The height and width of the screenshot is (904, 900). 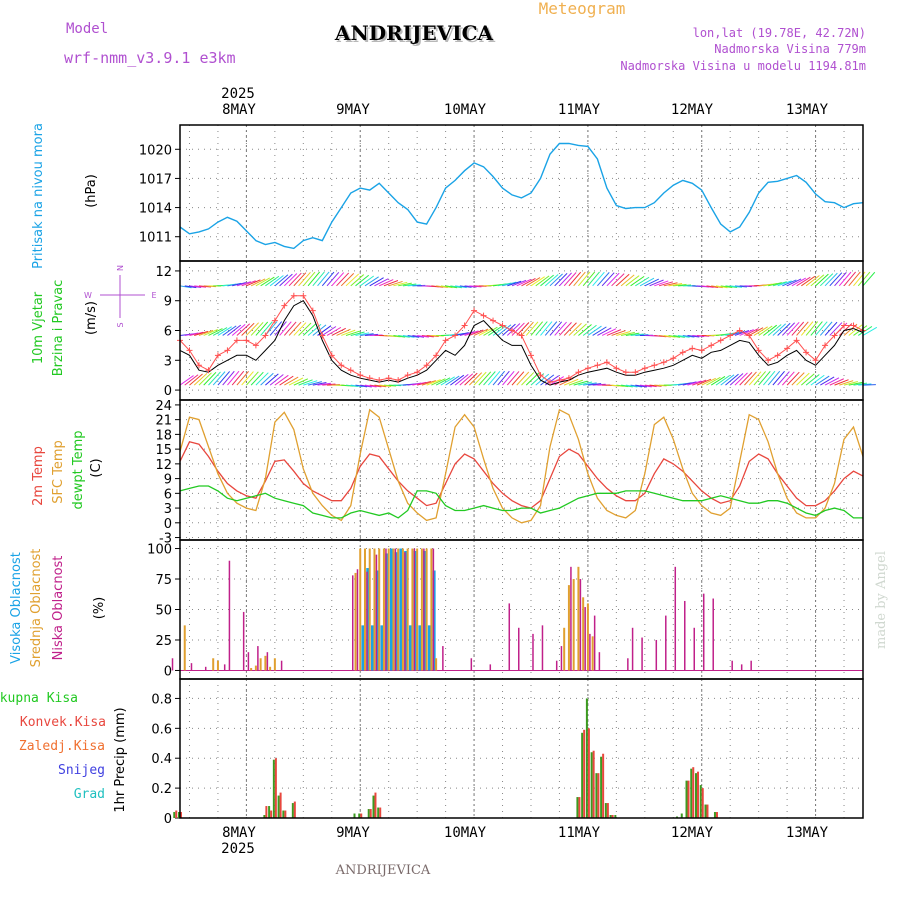 What do you see at coordinates (168, 819) in the screenshot?
I see `y-tick-label: 0` at bounding box center [168, 819].